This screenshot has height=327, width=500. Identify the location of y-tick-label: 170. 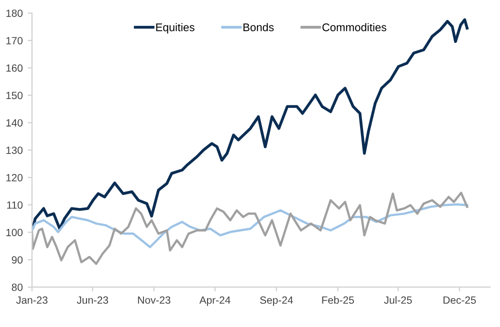
(14, 40).